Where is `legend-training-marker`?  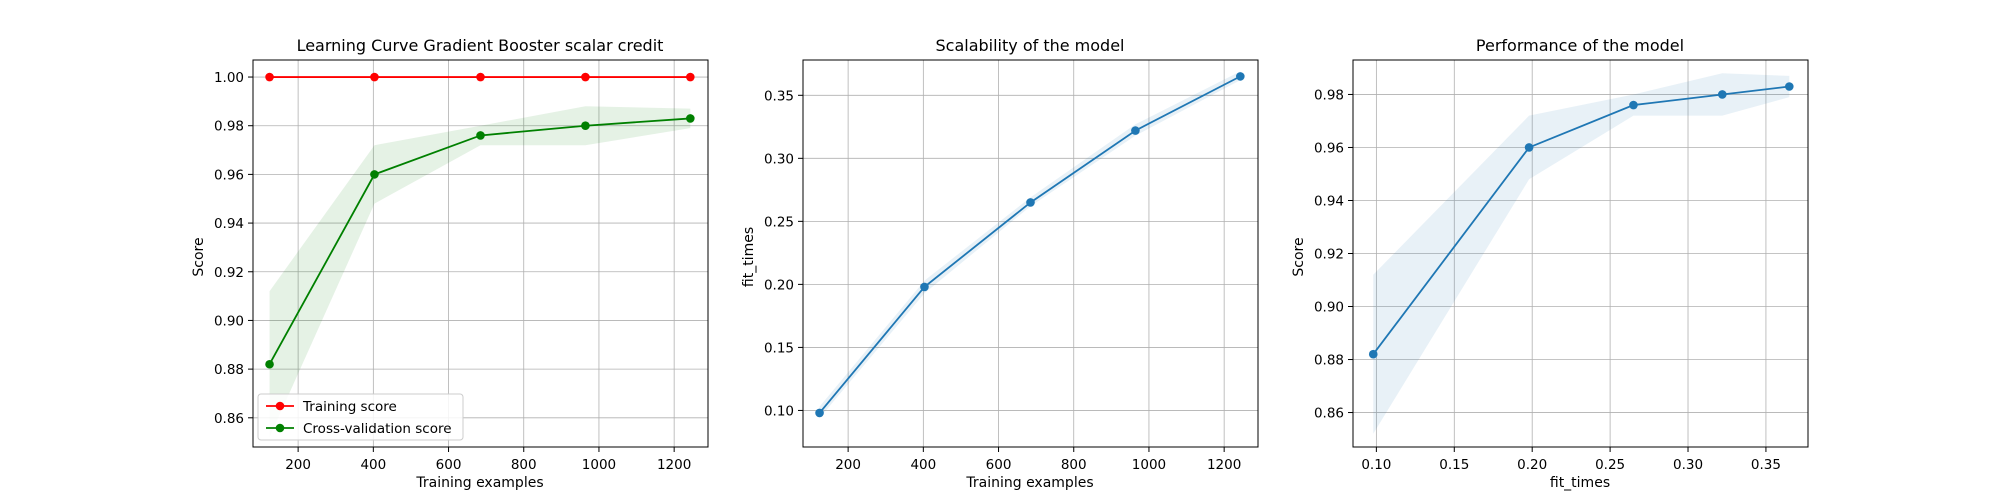 legend-training-marker is located at coordinates (280, 406).